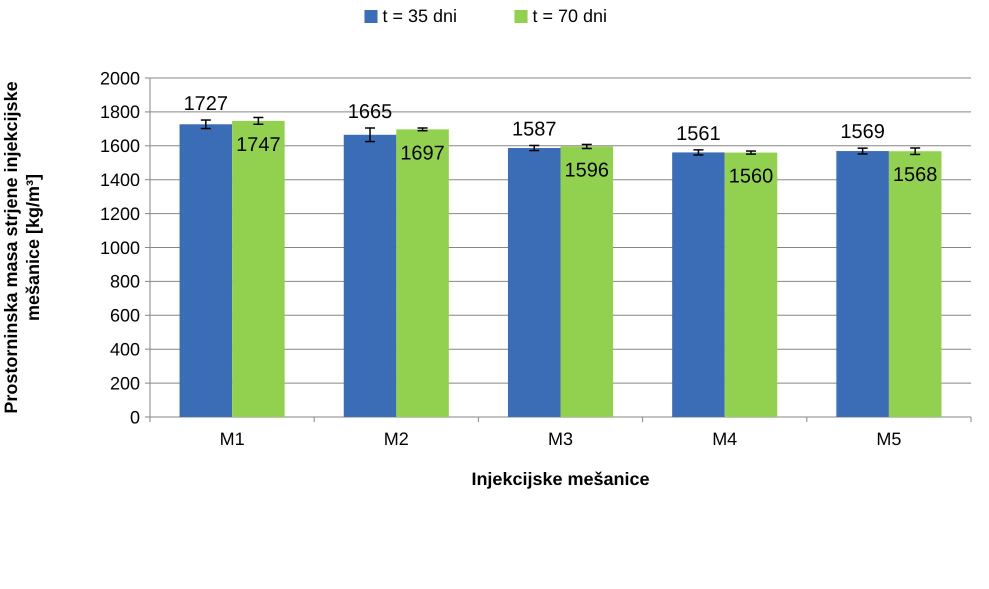 This screenshot has height=589, width=989. I want to click on y-tick-label: 0, so click(135, 417).